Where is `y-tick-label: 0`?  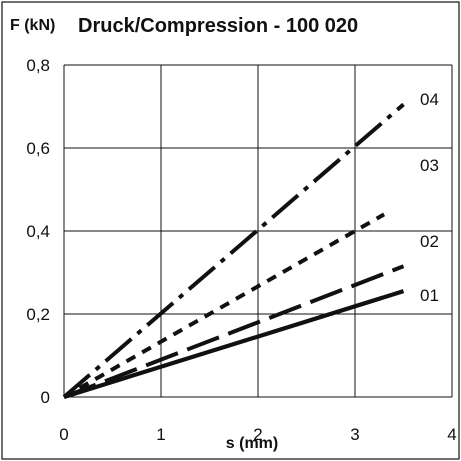 y-tick-label: 0 is located at coordinates (45, 397).